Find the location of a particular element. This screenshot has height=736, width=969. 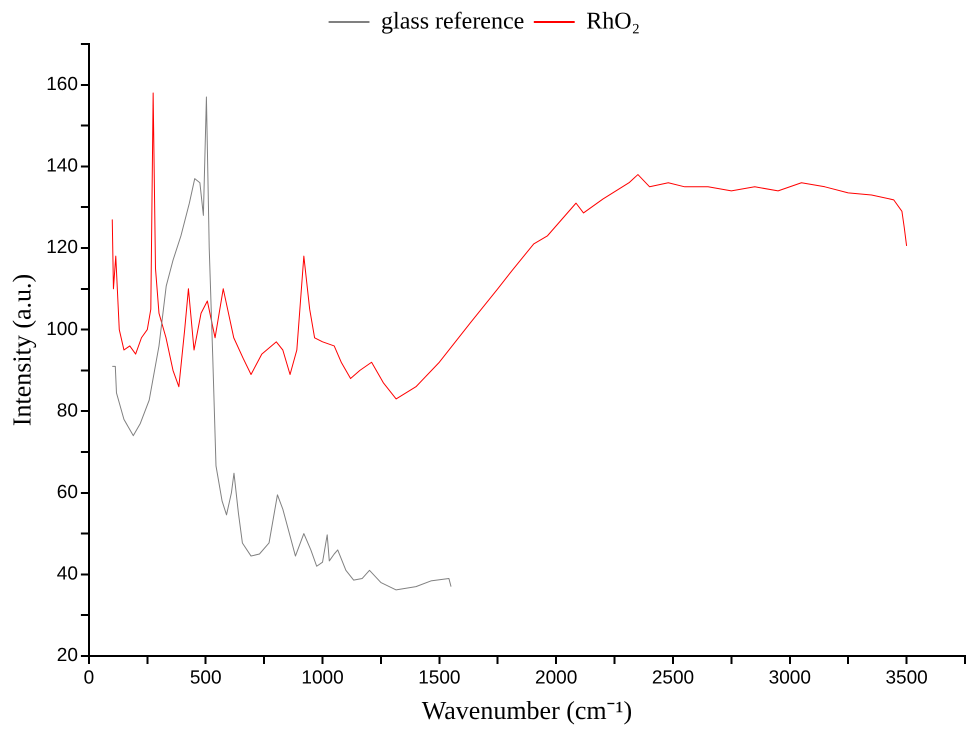

x-tick-label: 1000 is located at coordinates (322, 678).